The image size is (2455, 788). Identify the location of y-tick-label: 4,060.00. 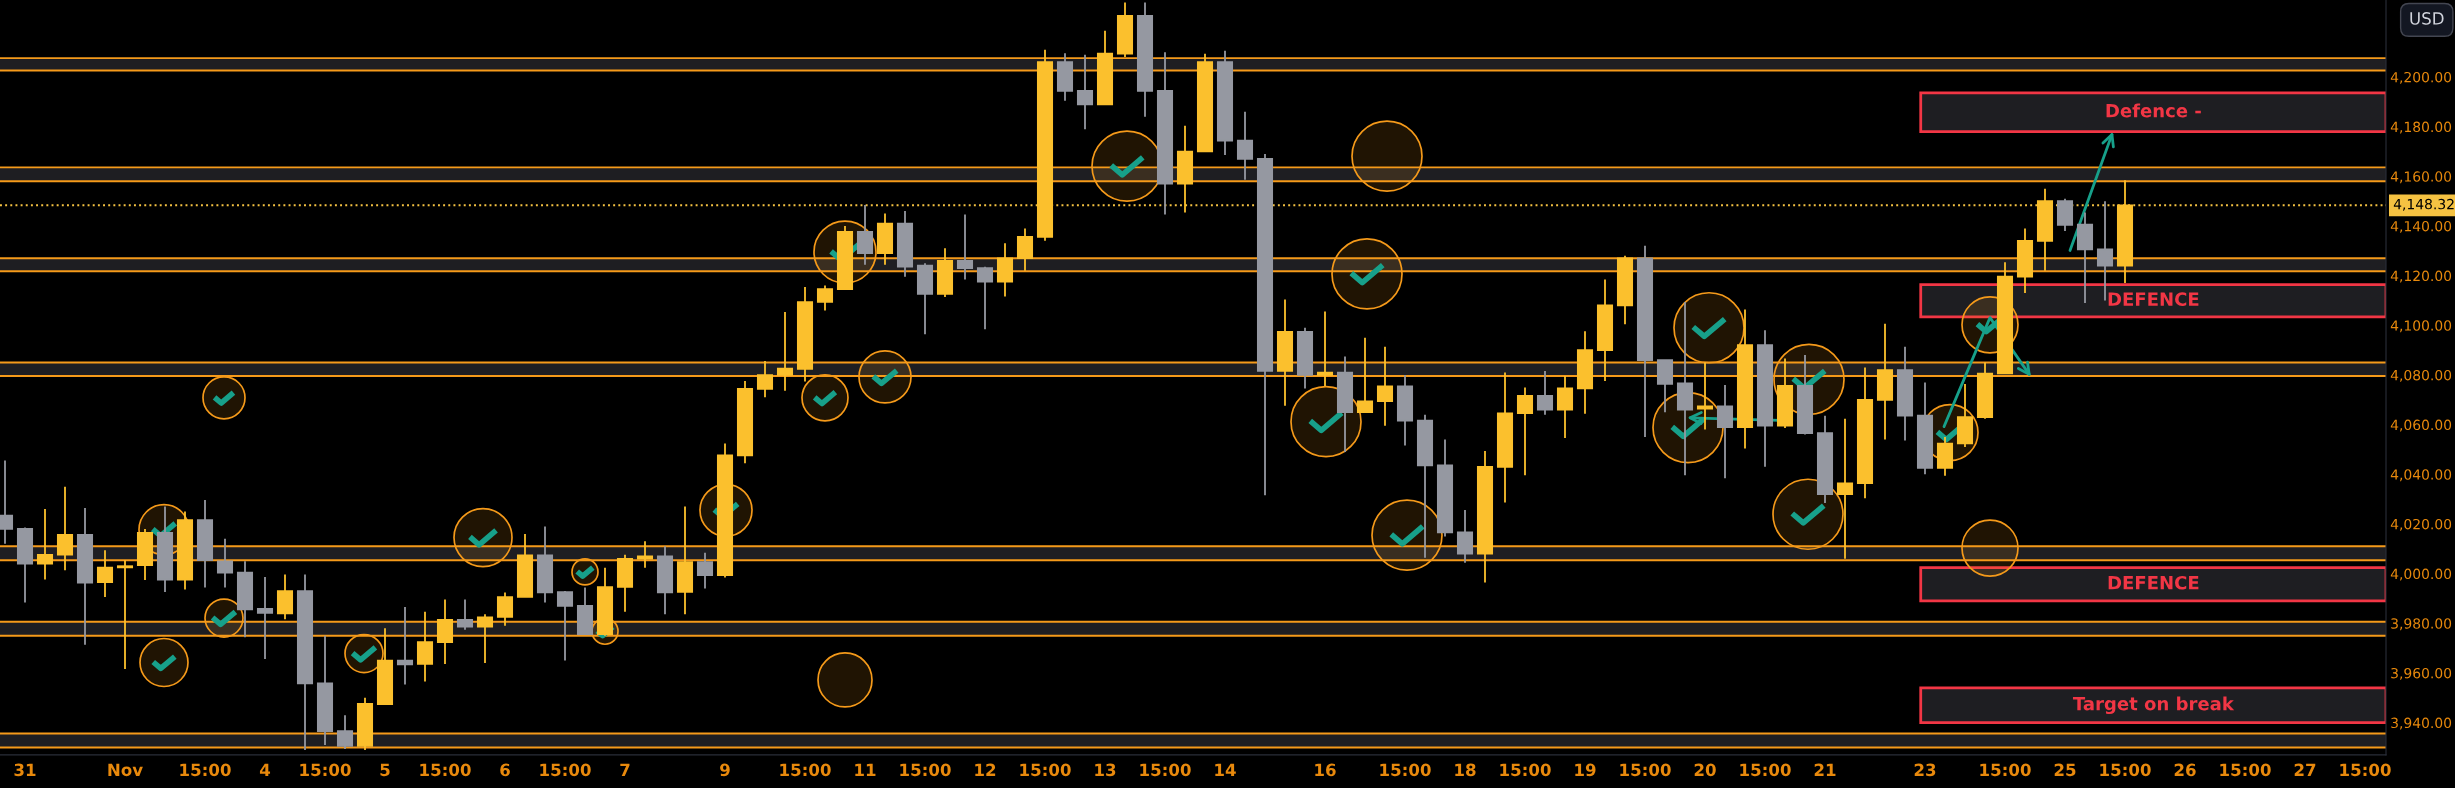
(2421, 425).